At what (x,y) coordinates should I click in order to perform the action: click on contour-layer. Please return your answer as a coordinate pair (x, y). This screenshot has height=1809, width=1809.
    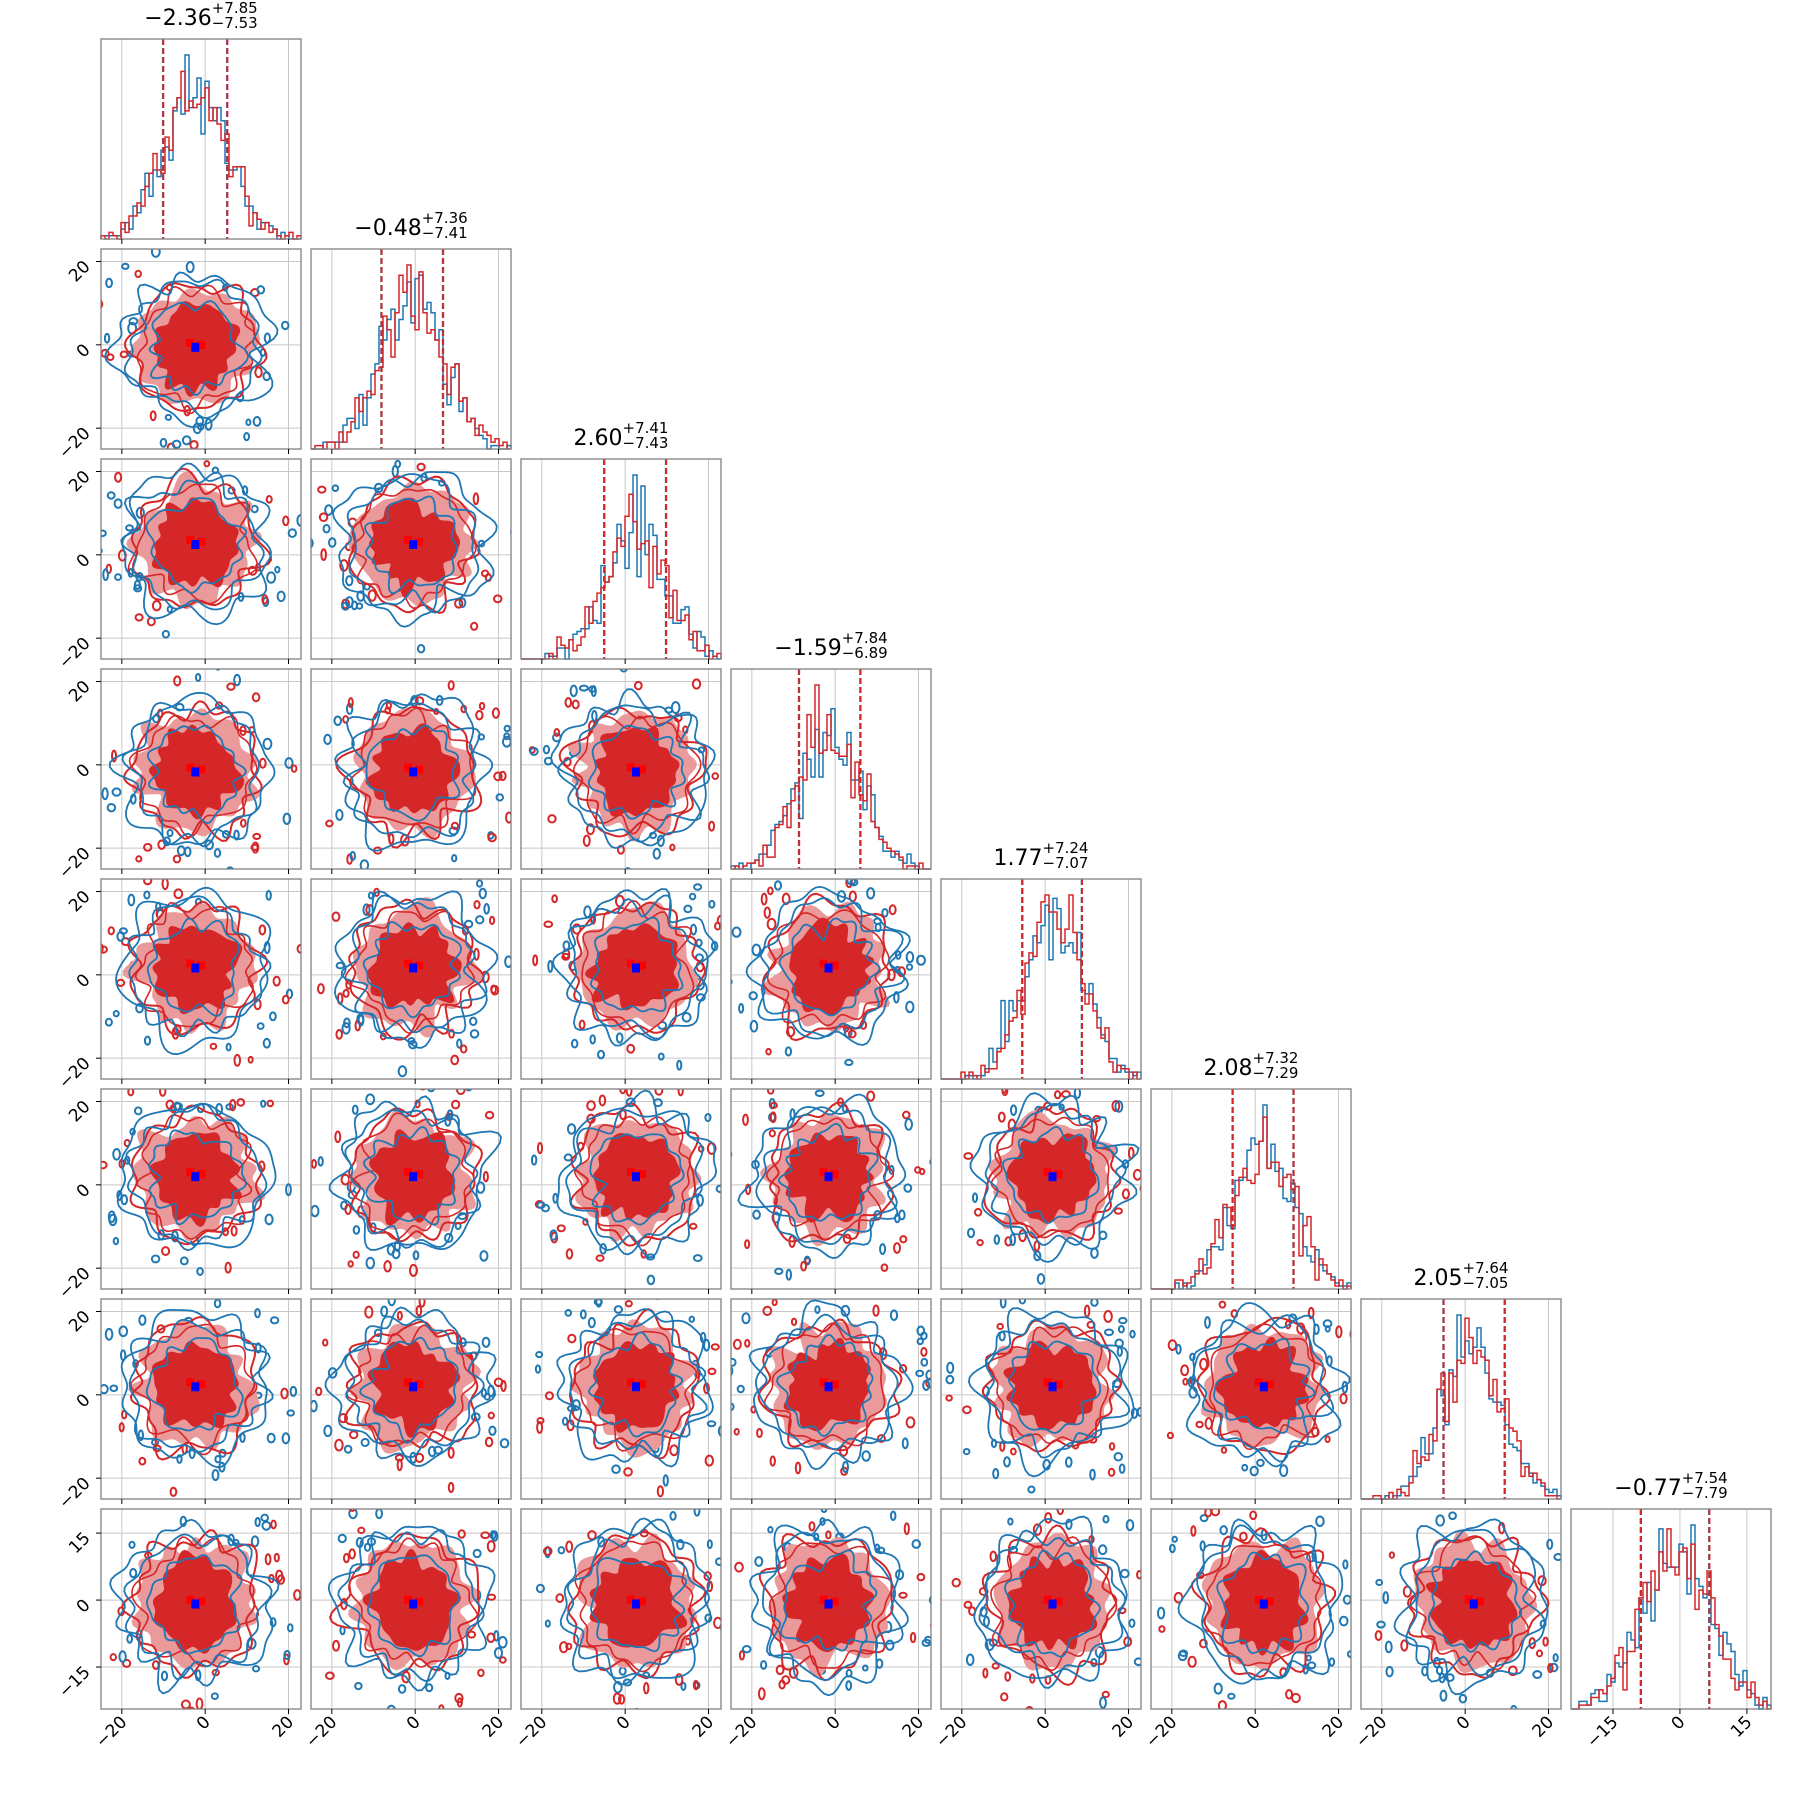
    Looking at the image, I should click on (627, 1398).